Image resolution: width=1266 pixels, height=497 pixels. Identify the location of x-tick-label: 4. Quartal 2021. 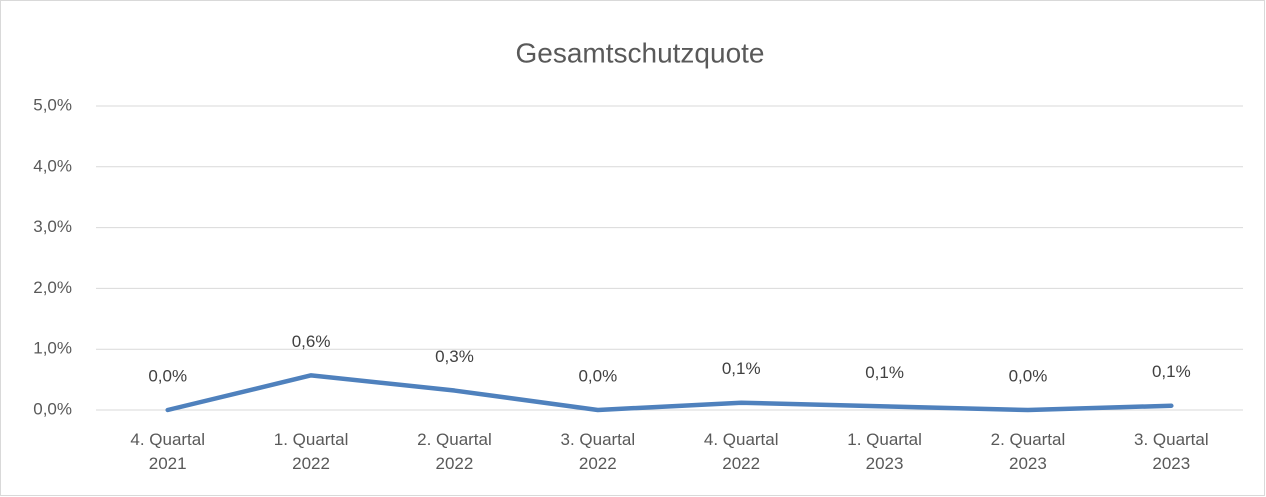
(168, 451).